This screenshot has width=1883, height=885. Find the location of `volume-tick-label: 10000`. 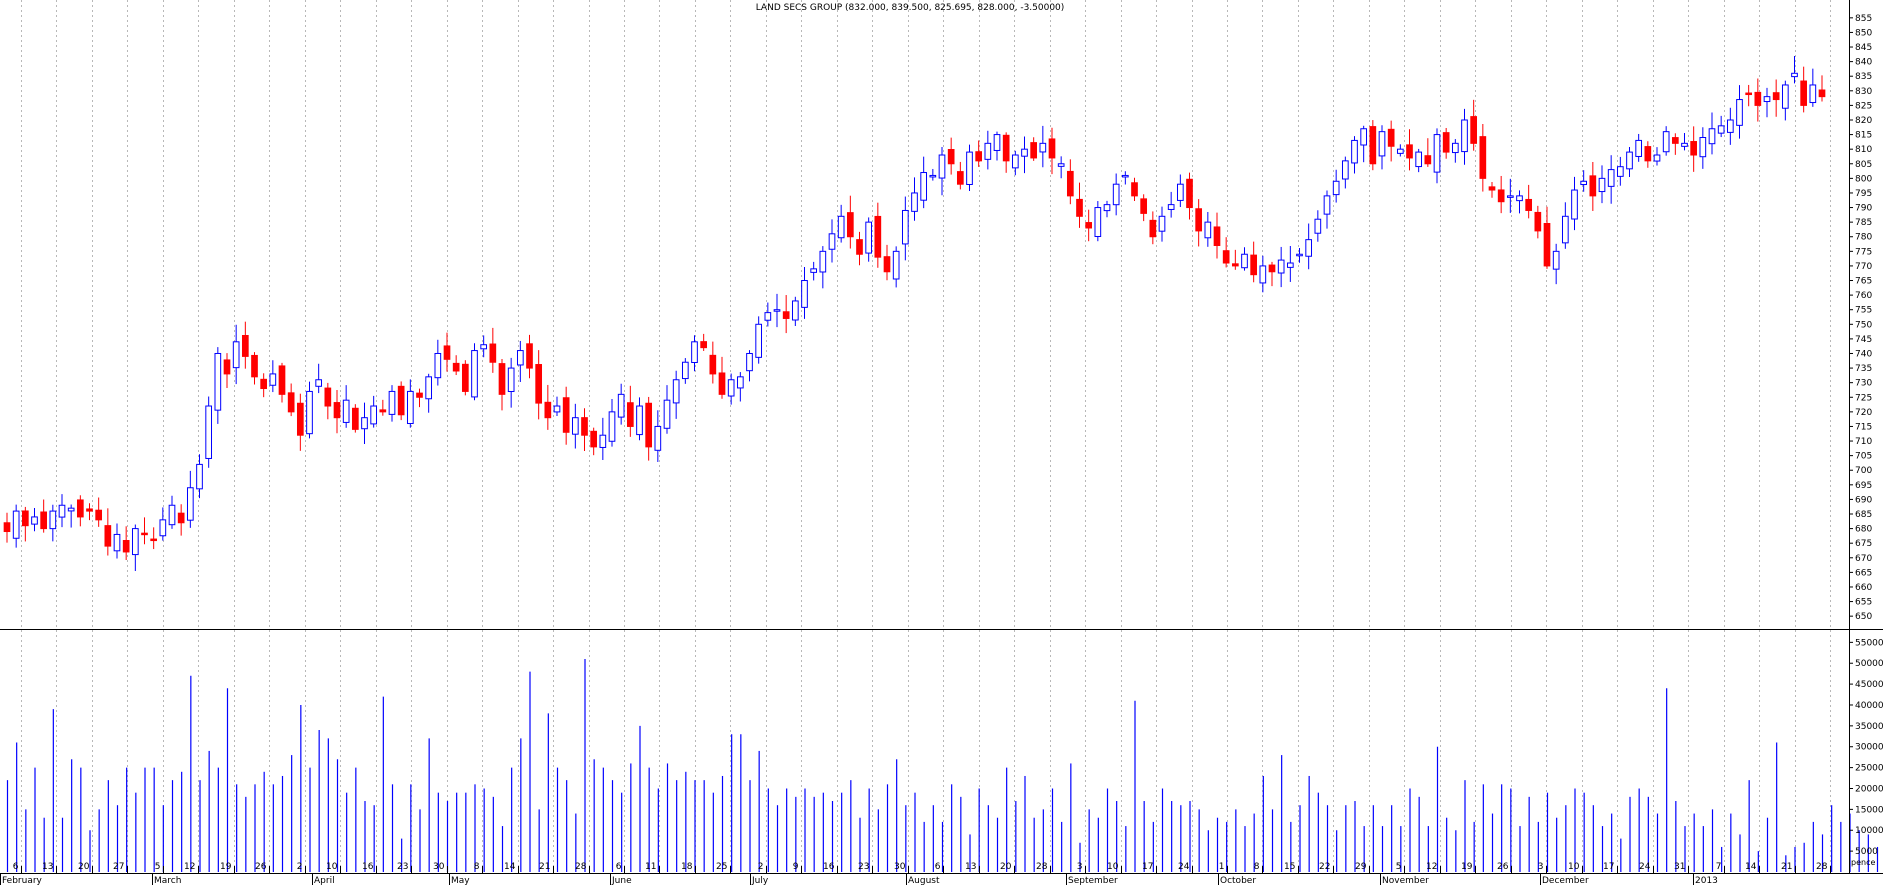

volume-tick-label: 10000 is located at coordinates (1869, 831).